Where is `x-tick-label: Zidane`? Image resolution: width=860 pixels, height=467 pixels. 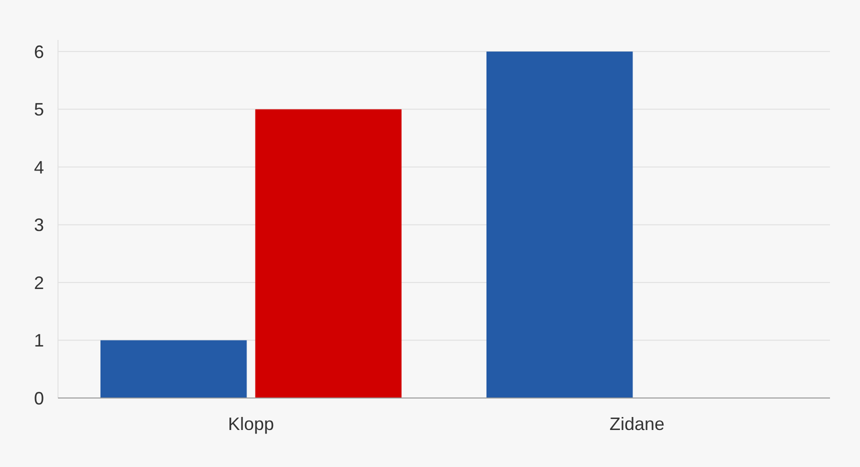
x-tick-label: Zidane is located at coordinates (637, 424).